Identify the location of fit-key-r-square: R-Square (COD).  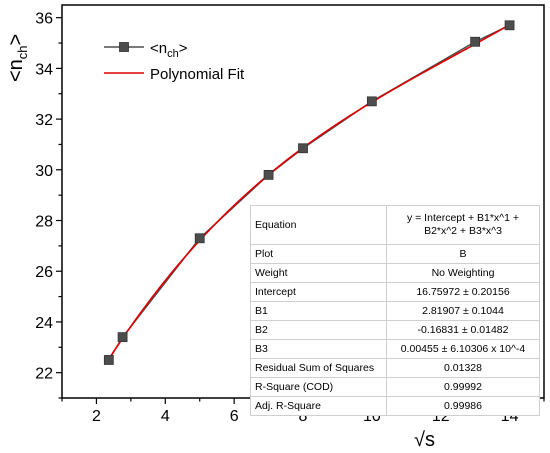
(318, 387).